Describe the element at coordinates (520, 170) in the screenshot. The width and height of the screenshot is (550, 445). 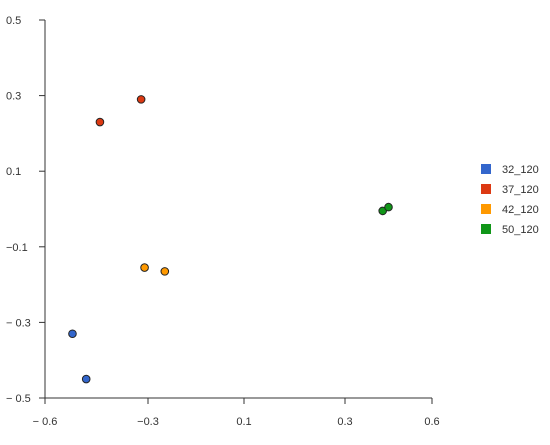
I see `legend-label: 32_120` at that location.